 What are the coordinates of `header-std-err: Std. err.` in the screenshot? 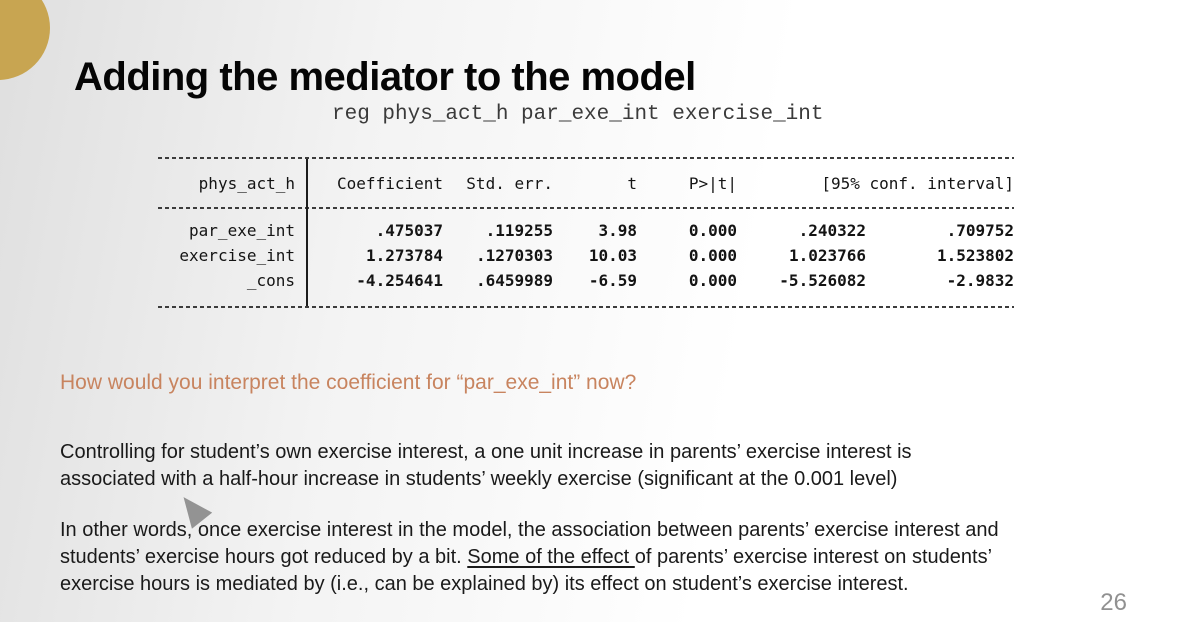 It's located at (509, 183).